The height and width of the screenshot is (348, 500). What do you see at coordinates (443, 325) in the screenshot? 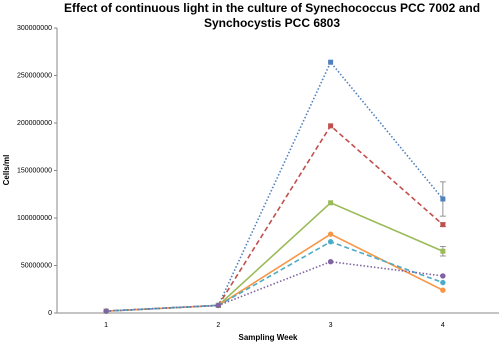
I see `x-tick-label: 4` at bounding box center [443, 325].